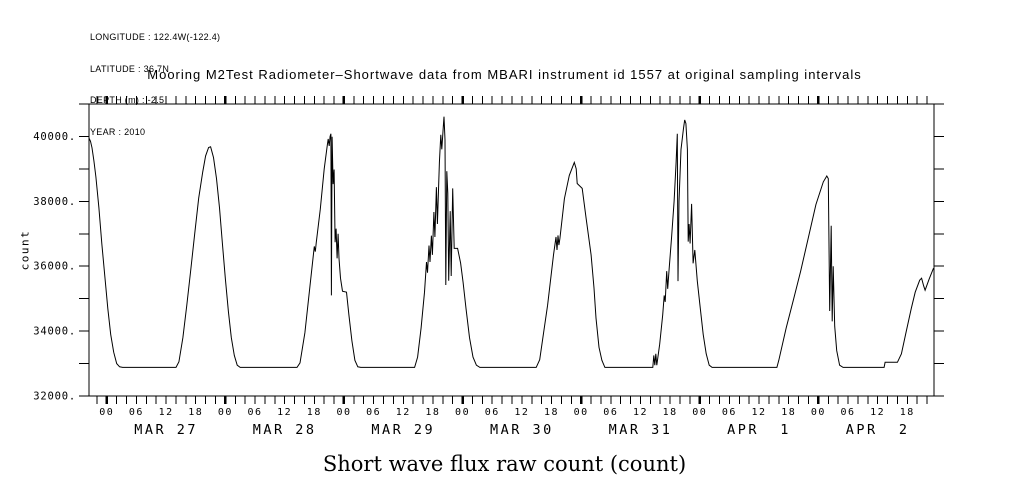 Image resolution: width=1009 pixels, height=504 pixels. Describe the element at coordinates (130, 68) in the screenshot. I see `metadata-latitude: LATITUDE : 36.7N` at that location.